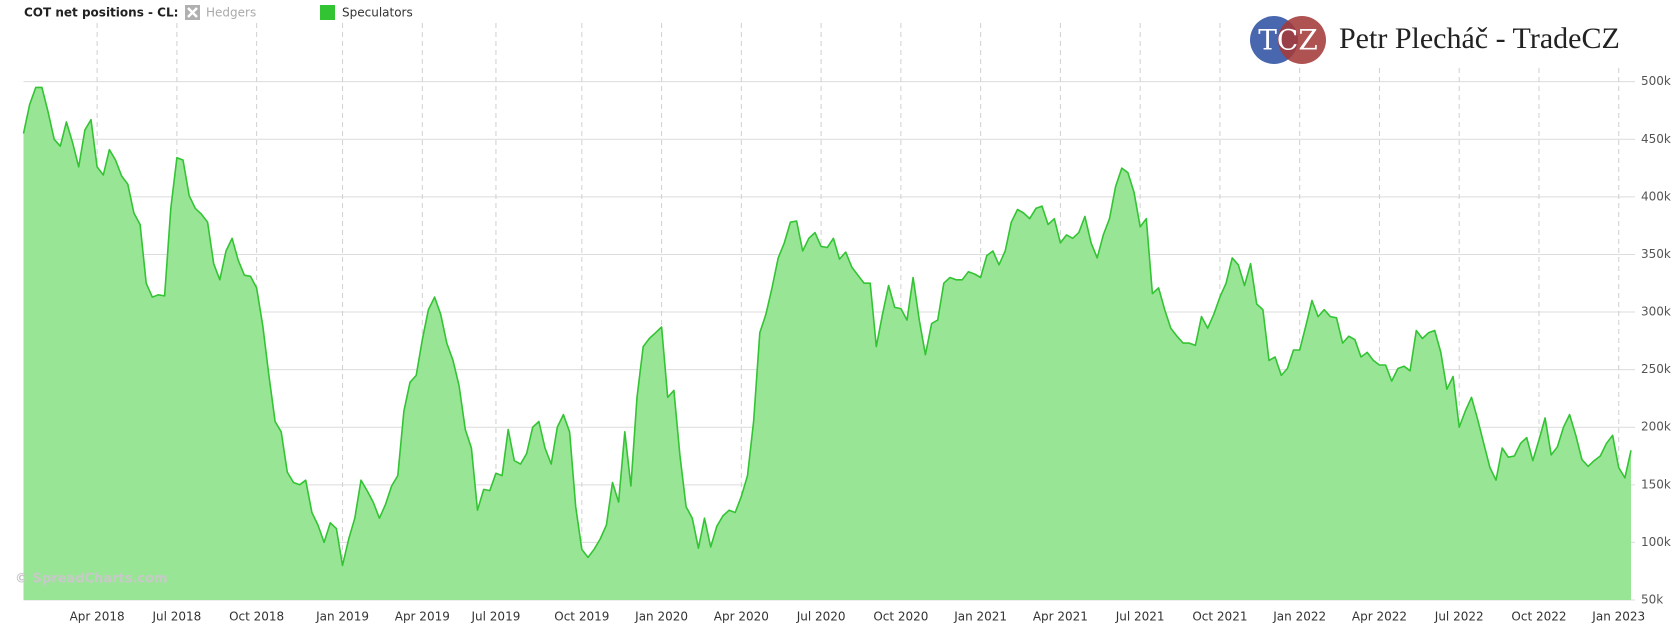 Image resolution: width=1675 pixels, height=630 pixels. I want to click on watermark: © SpreadCharts.com, so click(91, 579).